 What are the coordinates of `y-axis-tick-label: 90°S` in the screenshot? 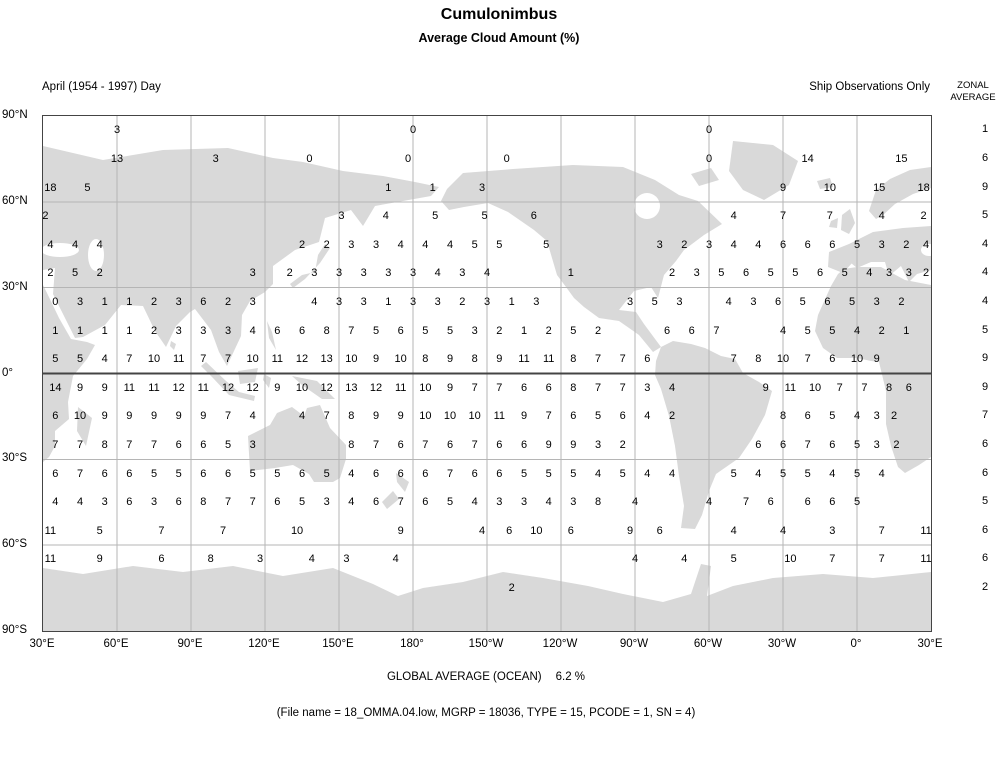 It's located at (15, 630).